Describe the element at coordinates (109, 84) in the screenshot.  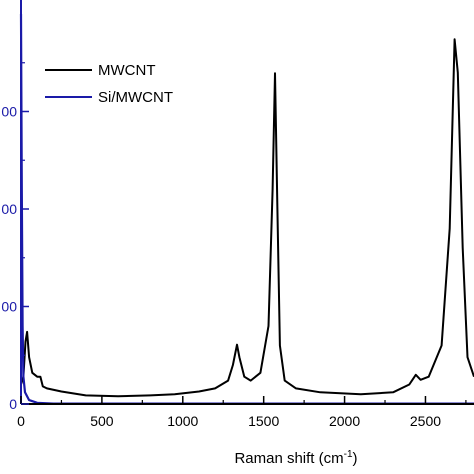
I see `legend: MWCNT Si/MWCNT` at that location.